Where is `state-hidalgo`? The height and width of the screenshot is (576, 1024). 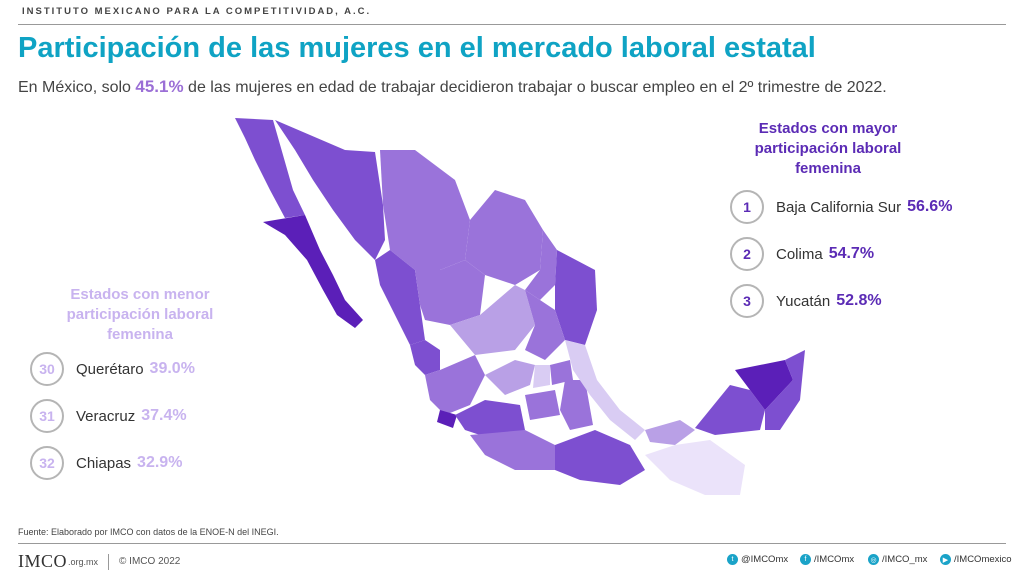 state-hidalgo is located at coordinates (561, 372).